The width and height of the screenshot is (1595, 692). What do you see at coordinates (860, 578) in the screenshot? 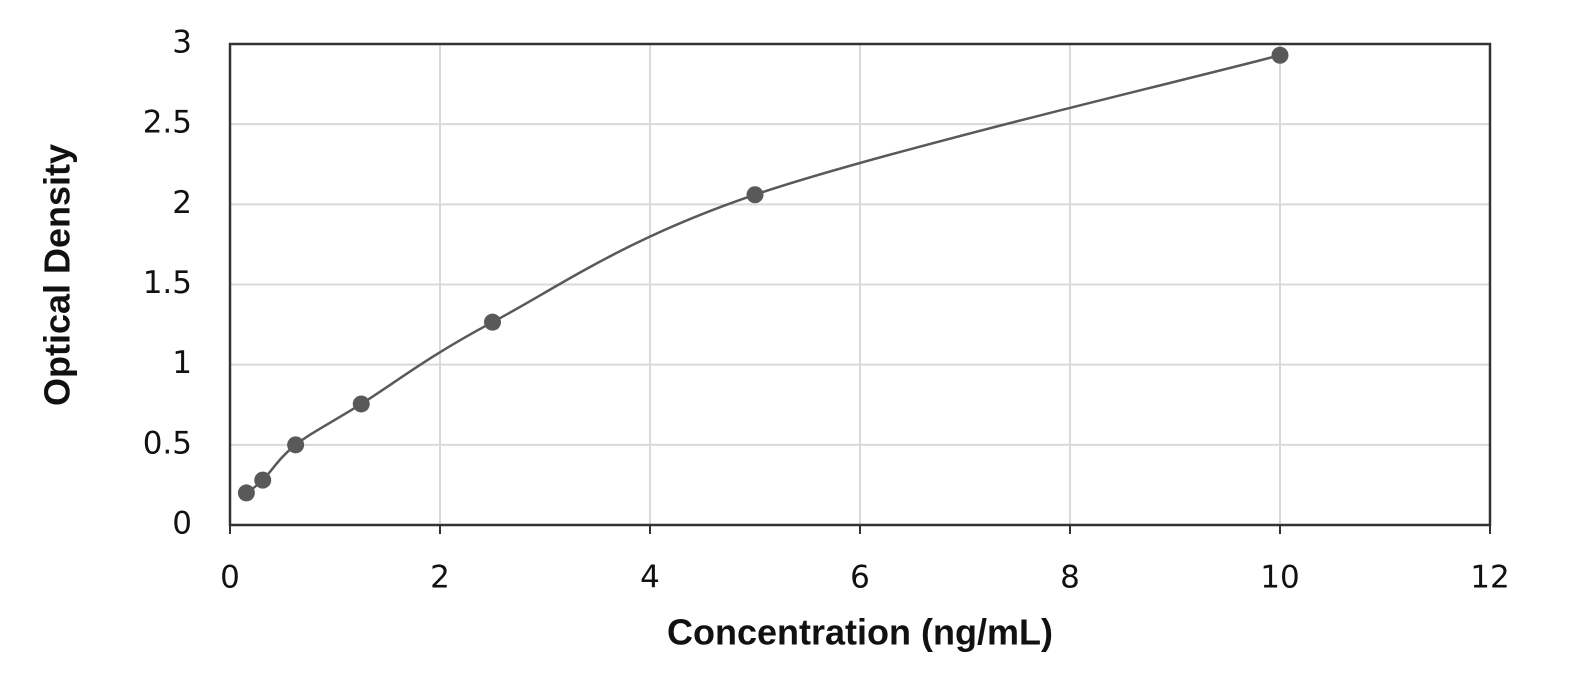
I see `x-tick-label: 6` at bounding box center [860, 578].